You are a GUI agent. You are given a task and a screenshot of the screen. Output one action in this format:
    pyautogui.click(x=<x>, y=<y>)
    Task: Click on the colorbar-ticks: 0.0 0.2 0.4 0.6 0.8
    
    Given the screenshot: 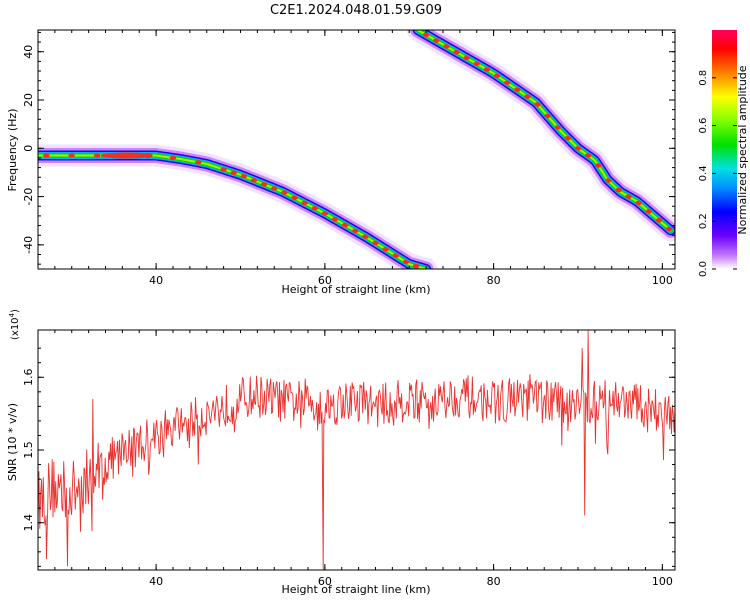 What is the action you would take?
    pyautogui.click(x=717, y=173)
    